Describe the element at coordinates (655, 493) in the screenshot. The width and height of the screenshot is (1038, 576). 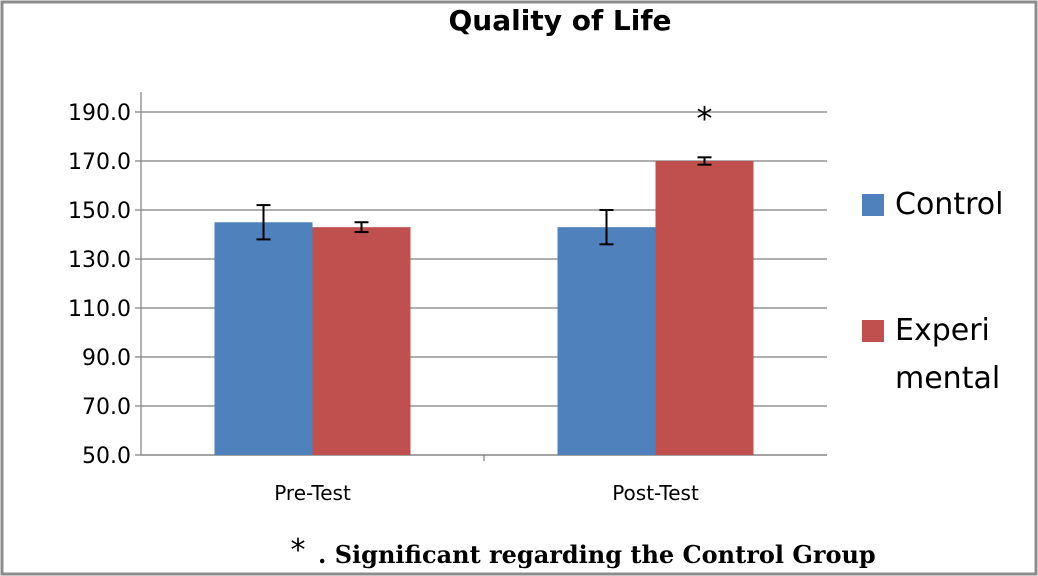
I see `x-tick-label: Post-Test` at that location.